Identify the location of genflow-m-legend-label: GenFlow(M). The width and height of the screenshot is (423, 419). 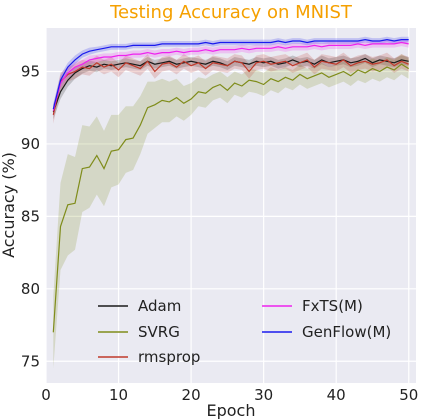
(346, 332).